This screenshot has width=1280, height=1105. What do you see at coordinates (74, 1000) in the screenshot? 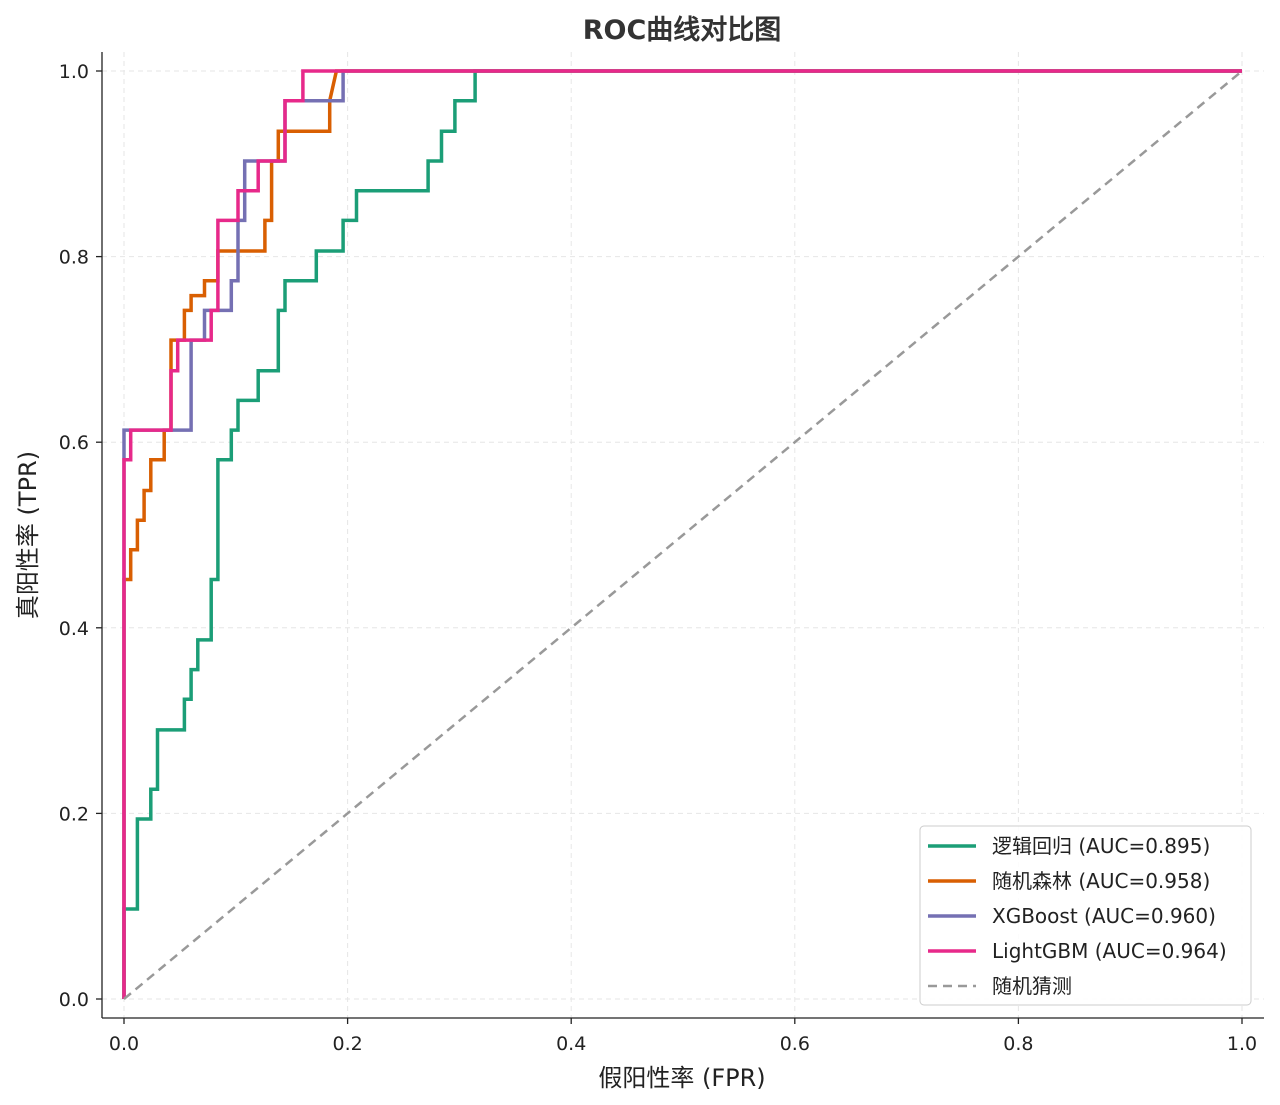
I see `y-tick-label: 0.0` at bounding box center [74, 1000].